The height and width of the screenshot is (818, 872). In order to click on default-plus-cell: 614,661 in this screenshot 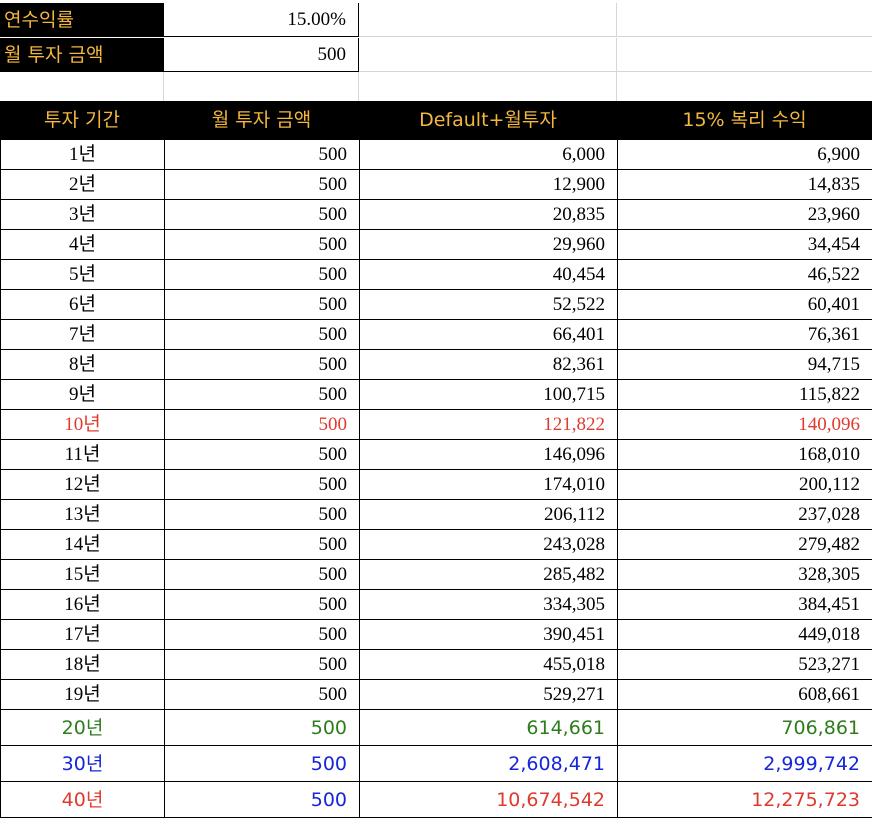, I will do `click(489, 728)`.